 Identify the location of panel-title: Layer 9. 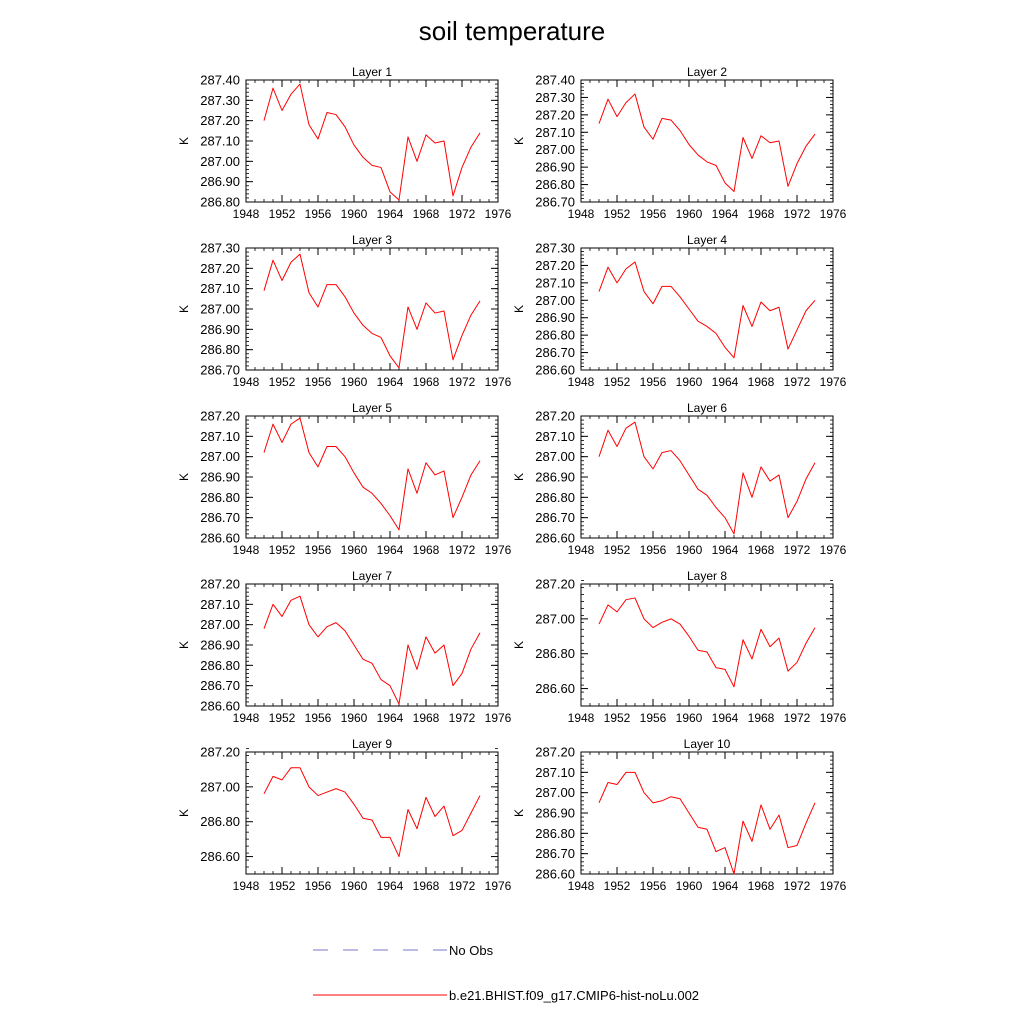
(372, 744).